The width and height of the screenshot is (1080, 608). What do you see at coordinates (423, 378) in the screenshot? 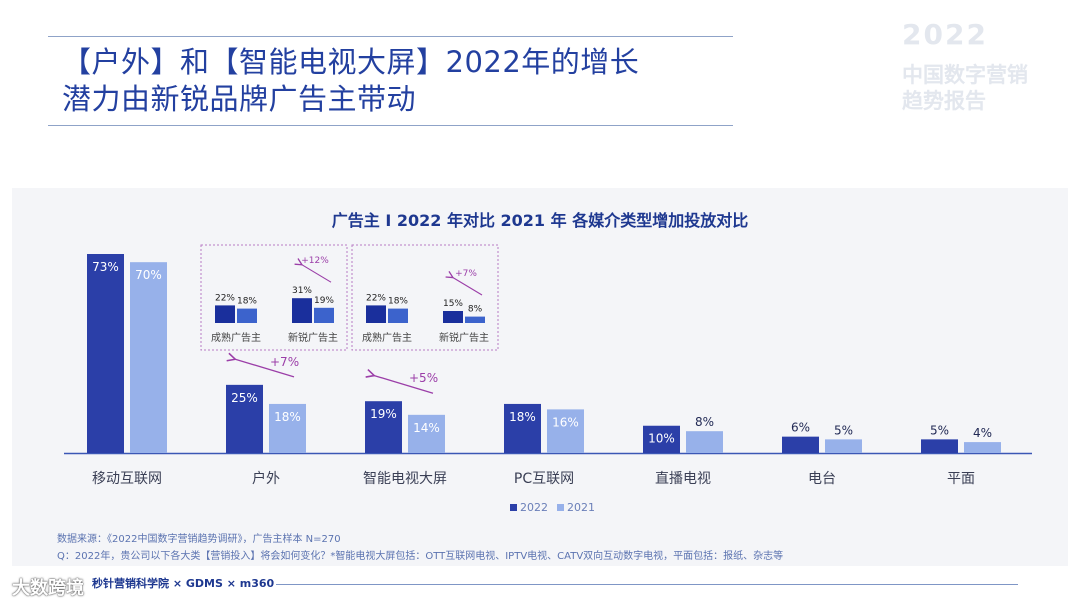
I see `growth-label-1: +5%` at bounding box center [423, 378].